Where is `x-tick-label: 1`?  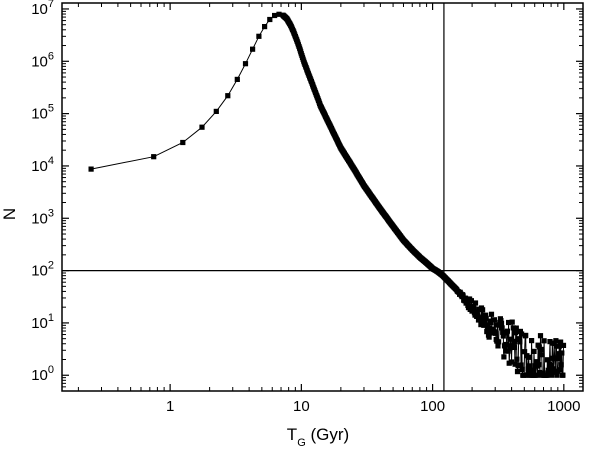 x-tick-label: 1 is located at coordinates (170, 406).